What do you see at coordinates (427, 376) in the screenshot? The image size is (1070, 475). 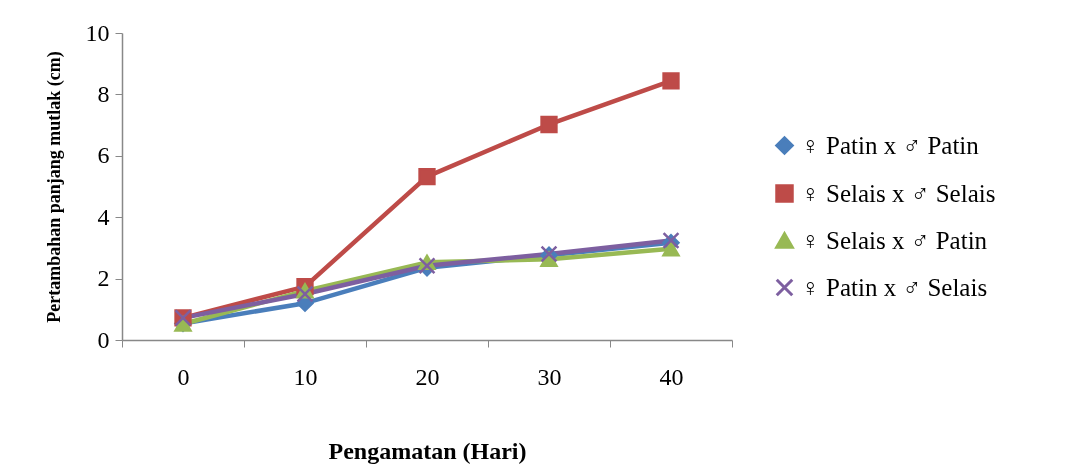 I see `x-tick-label: 20` at bounding box center [427, 376].